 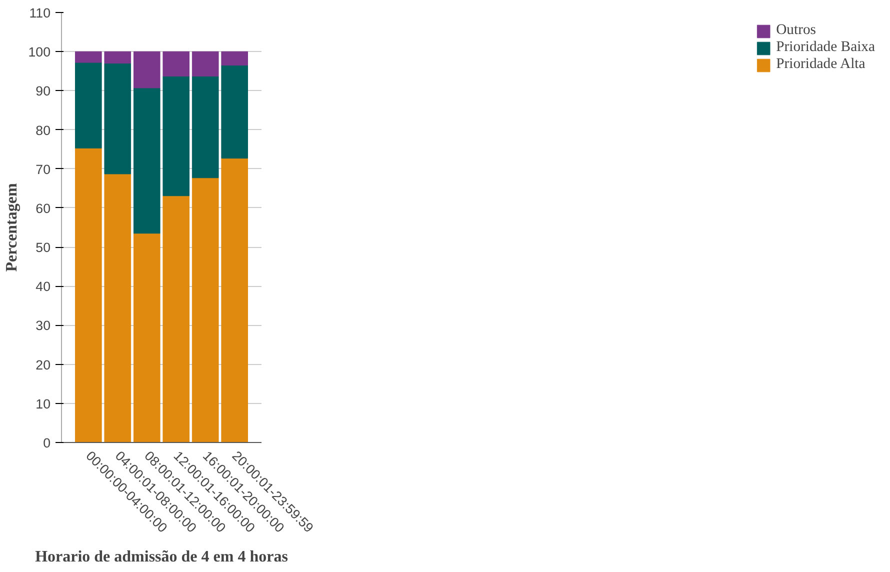 What do you see at coordinates (43, 169) in the screenshot?
I see `y-tick-label: 70` at bounding box center [43, 169].